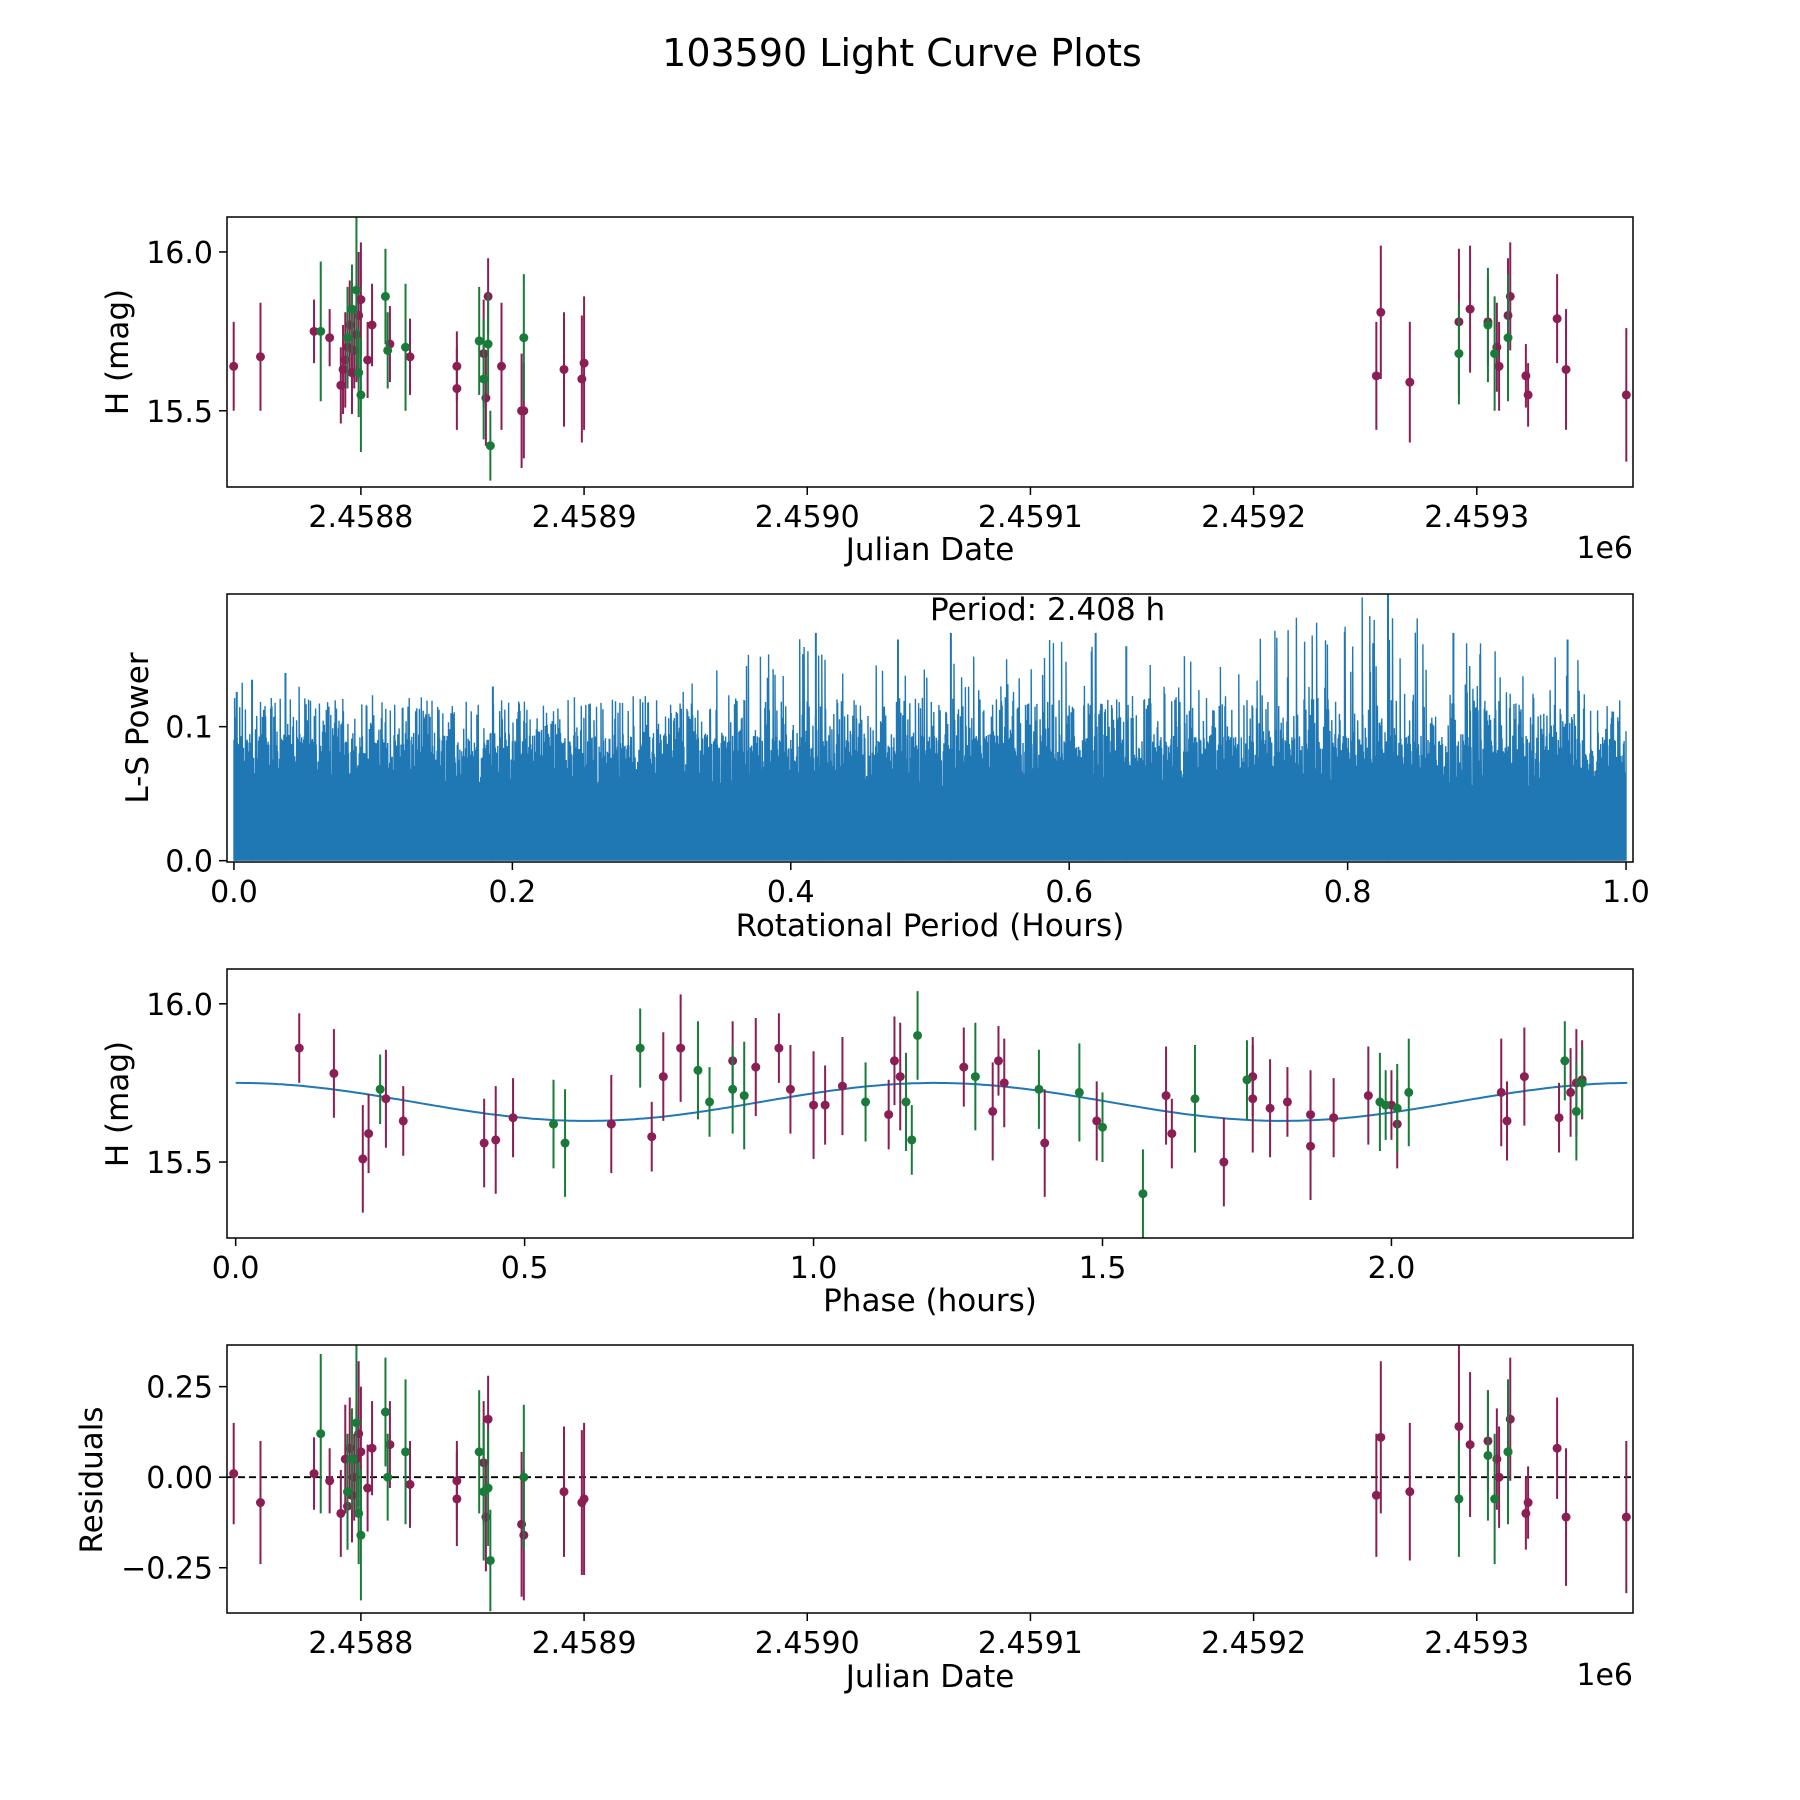 This screenshot has width=1800, height=1800. What do you see at coordinates (814, 1268) in the screenshot?
I see `phase-xtick-label: 1.0` at bounding box center [814, 1268].